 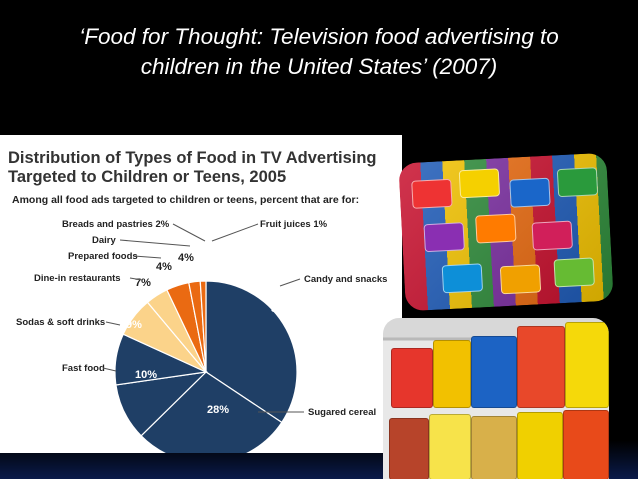 What do you see at coordinates (203, 326) in the screenshot?
I see `pie-slice-fruit-juices` at bounding box center [203, 326].